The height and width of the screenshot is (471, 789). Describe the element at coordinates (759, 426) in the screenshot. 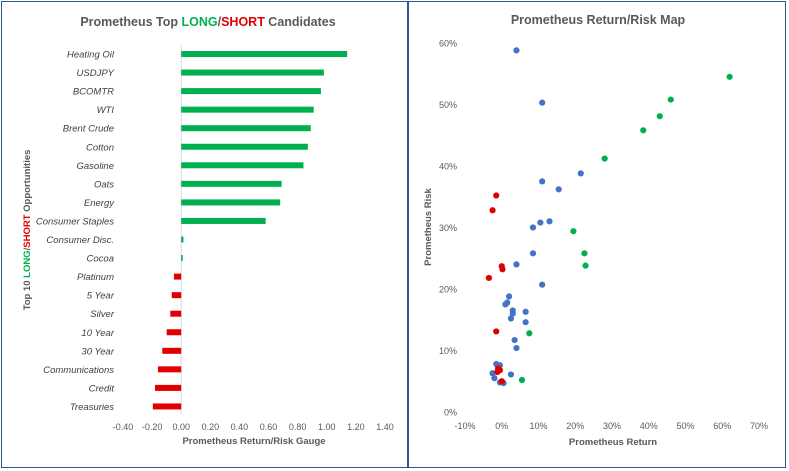

I see `x-tick-label: 70%` at that location.